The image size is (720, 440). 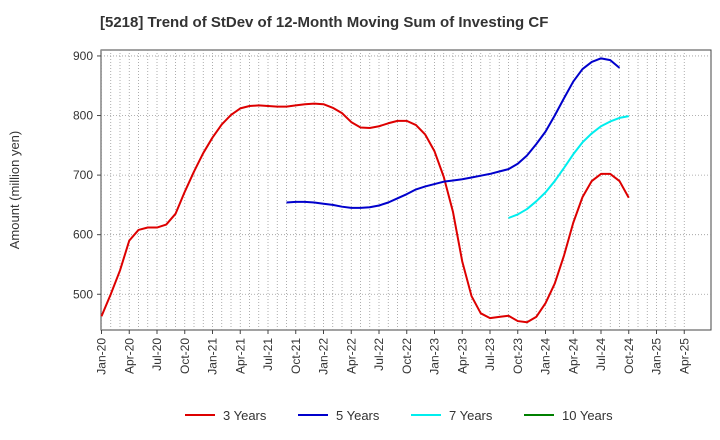 I want to click on x-tick-label: Oct-20, so click(x=185, y=356).